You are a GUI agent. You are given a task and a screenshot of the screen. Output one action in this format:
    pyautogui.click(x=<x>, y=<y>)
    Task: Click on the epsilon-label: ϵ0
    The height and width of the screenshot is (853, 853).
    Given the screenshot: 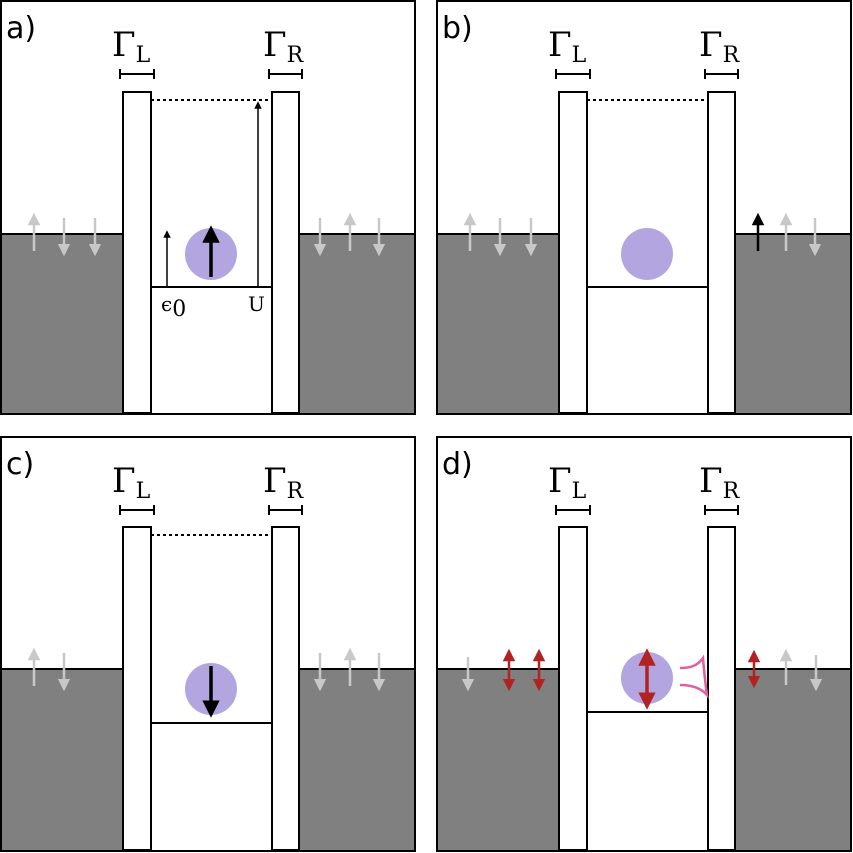 What is the action you would take?
    pyautogui.click(x=173, y=307)
    